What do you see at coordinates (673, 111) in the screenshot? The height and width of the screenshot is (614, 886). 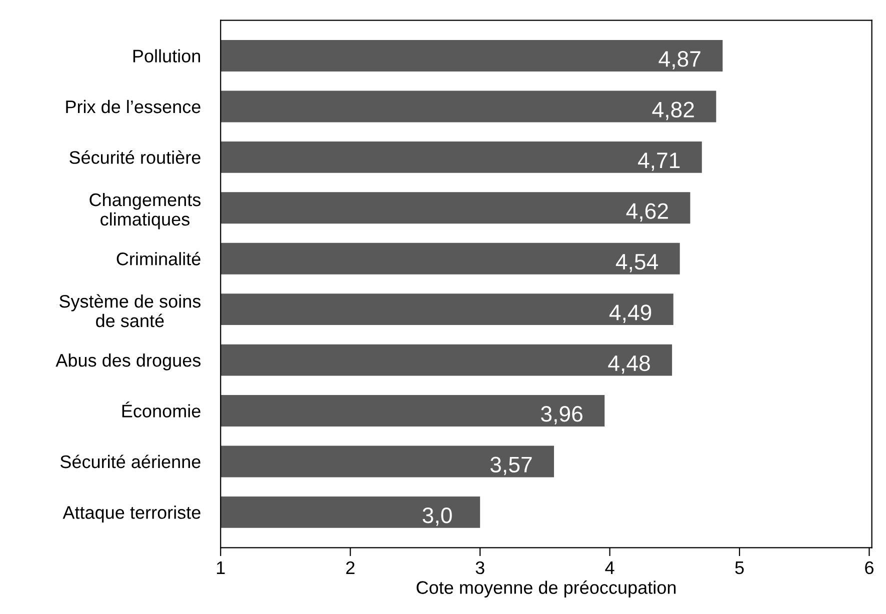 I see `data-label: 4,82` at bounding box center [673, 111].